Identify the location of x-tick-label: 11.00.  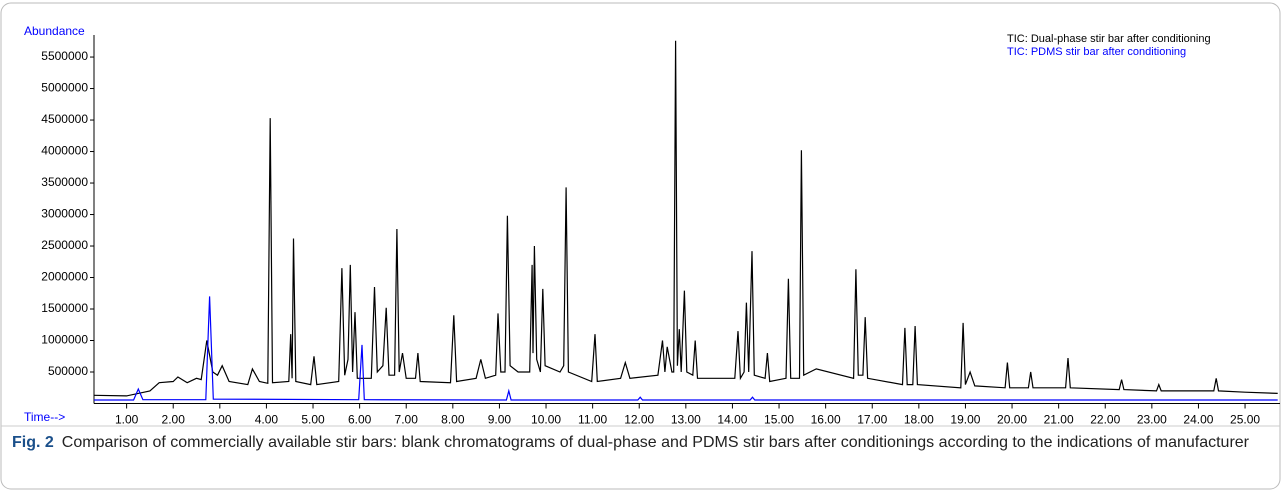
(592, 420).